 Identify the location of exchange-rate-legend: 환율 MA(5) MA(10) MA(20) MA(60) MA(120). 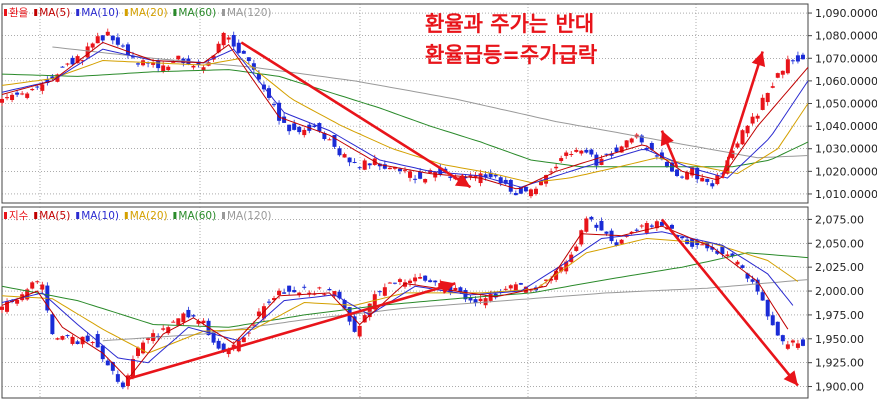
(137, 13).